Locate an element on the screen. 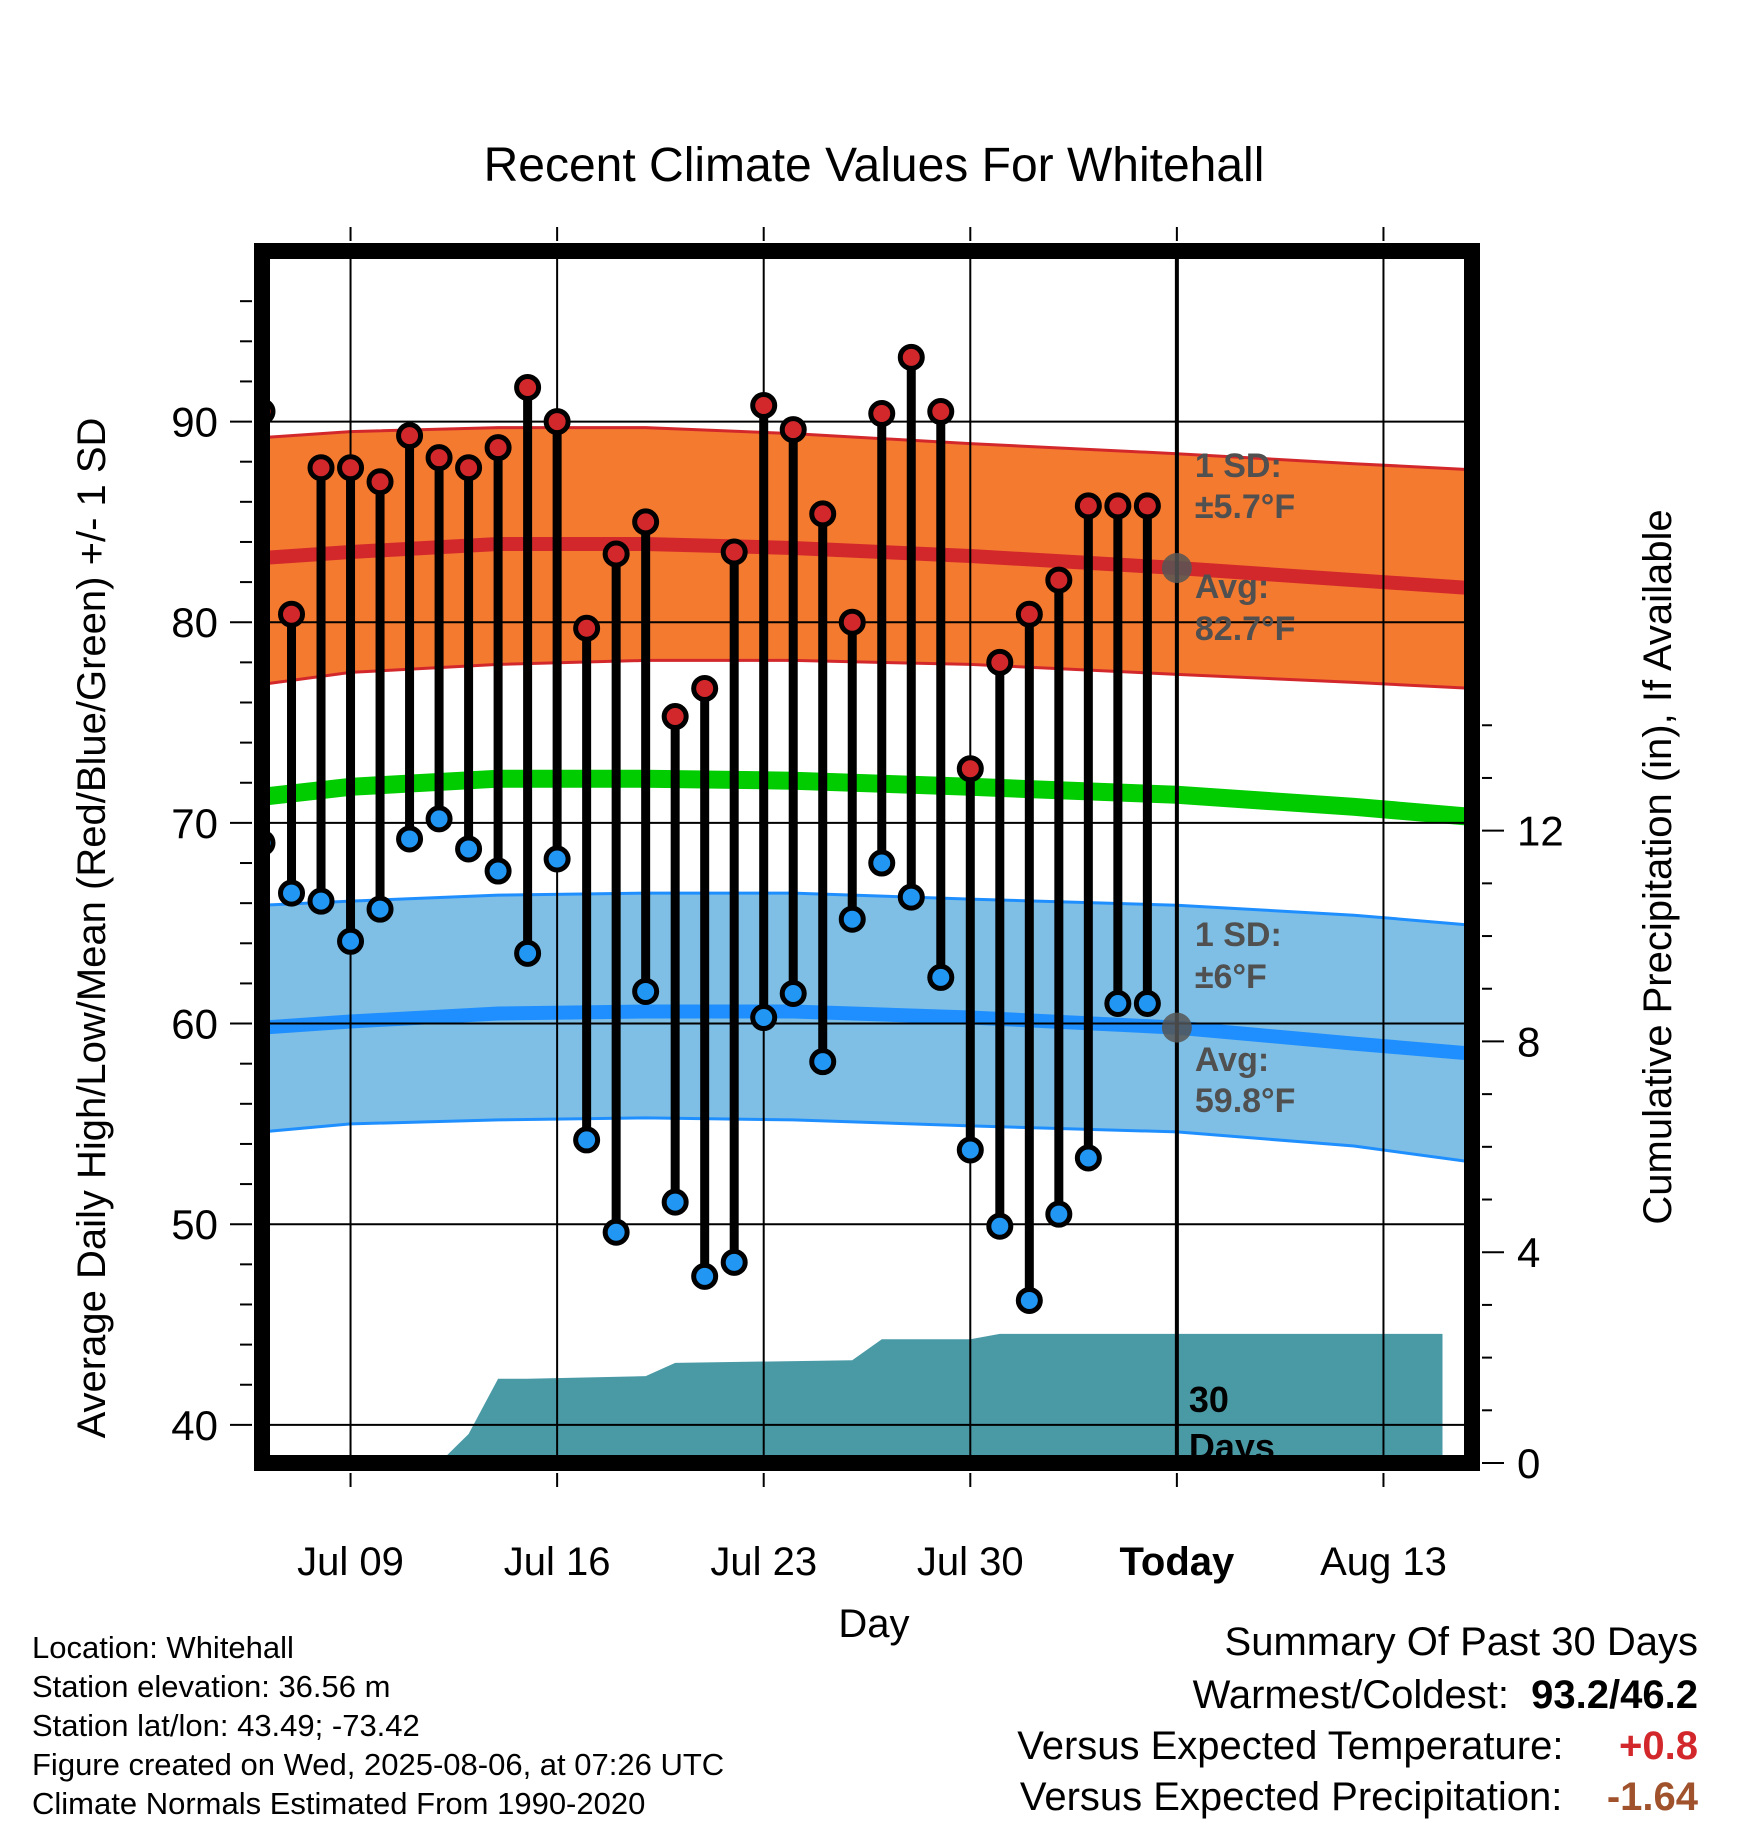 The image size is (1748, 1828). low-sd-annotation-value: ±6°F is located at coordinates (1231, 977).